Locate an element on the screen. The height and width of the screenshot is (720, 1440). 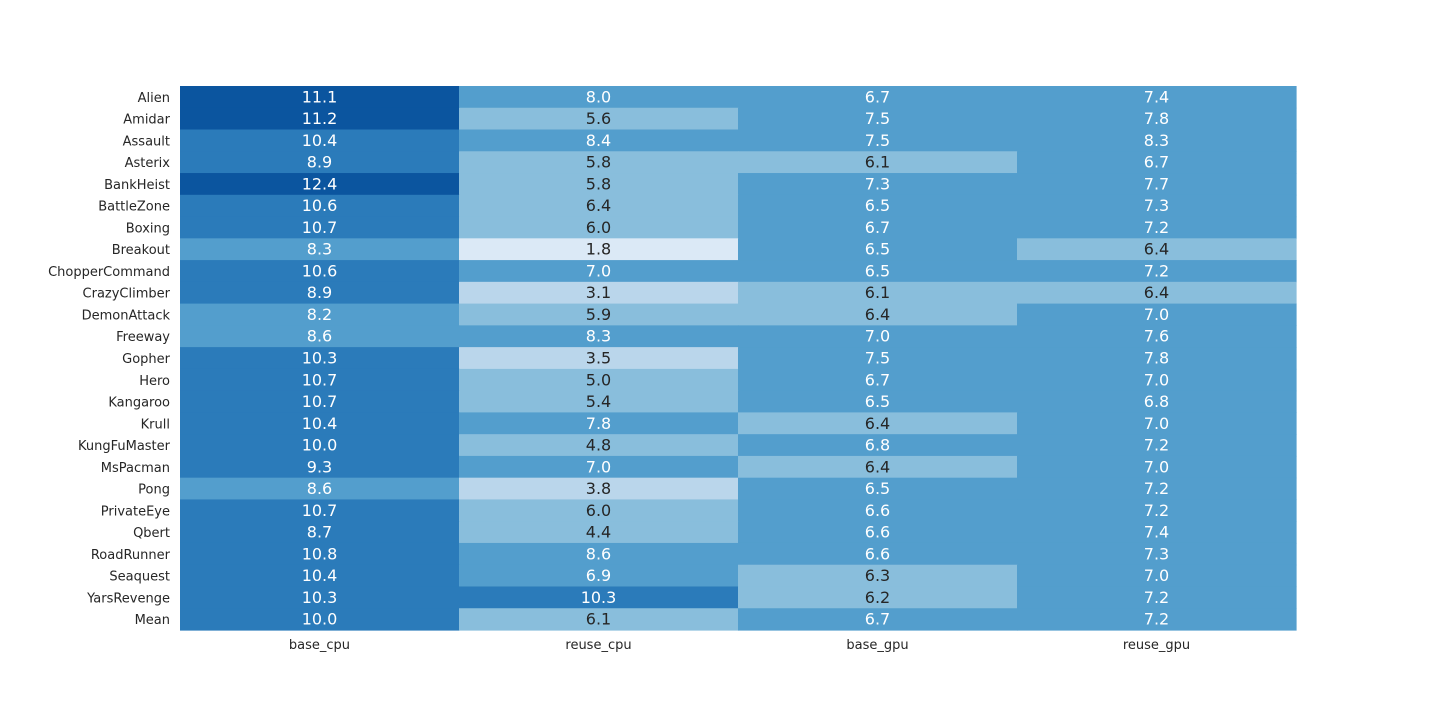
cell-choppercommand-base-cpu is located at coordinates (320, 271).